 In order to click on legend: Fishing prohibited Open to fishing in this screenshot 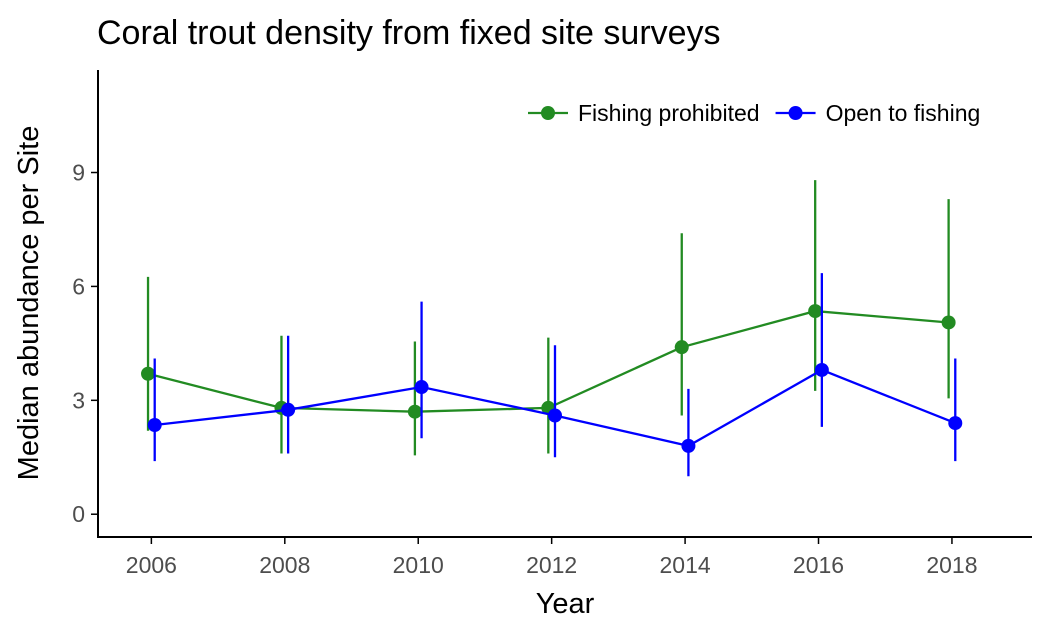, I will do `click(754, 113)`.